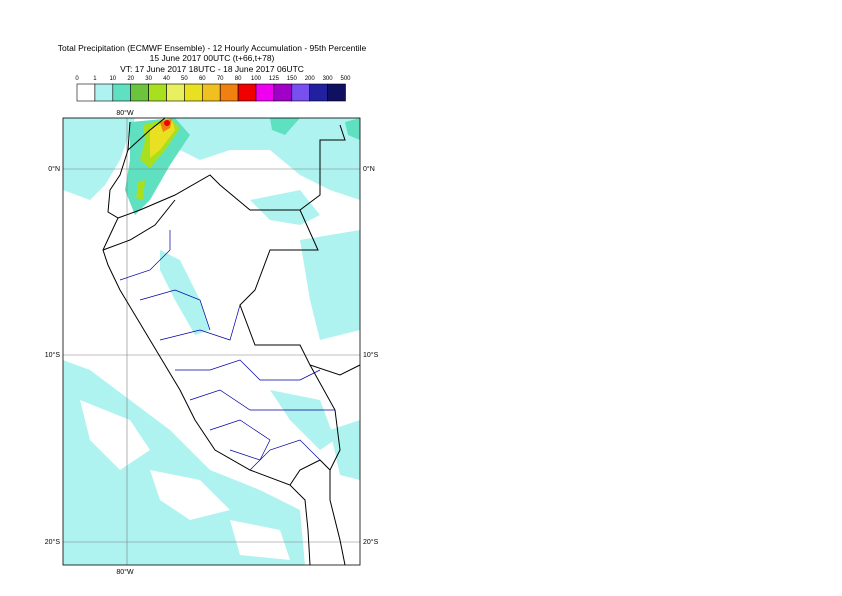 The width and height of the screenshot is (842, 596). I want to click on legend-label: 300, so click(328, 79).